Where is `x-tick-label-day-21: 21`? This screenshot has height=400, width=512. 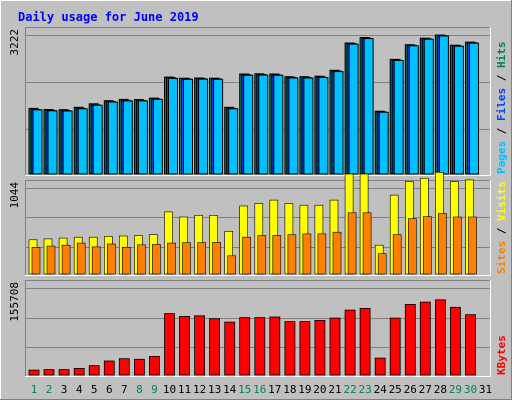 x-tick-label-day-21: 21 is located at coordinates (334, 389).